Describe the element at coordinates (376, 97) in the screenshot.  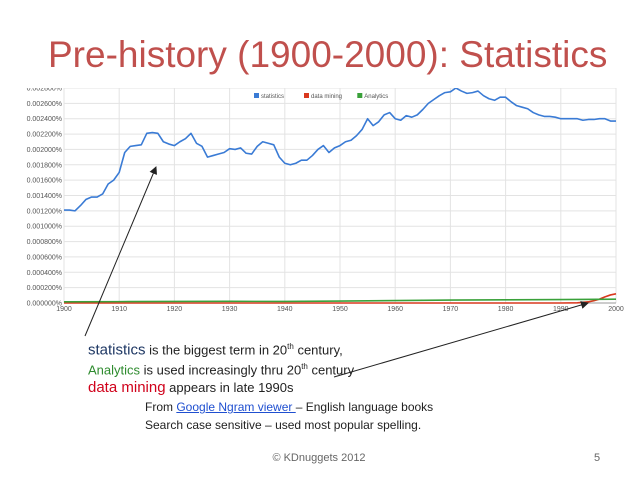
I see `legend-label: Analytics` at that location.